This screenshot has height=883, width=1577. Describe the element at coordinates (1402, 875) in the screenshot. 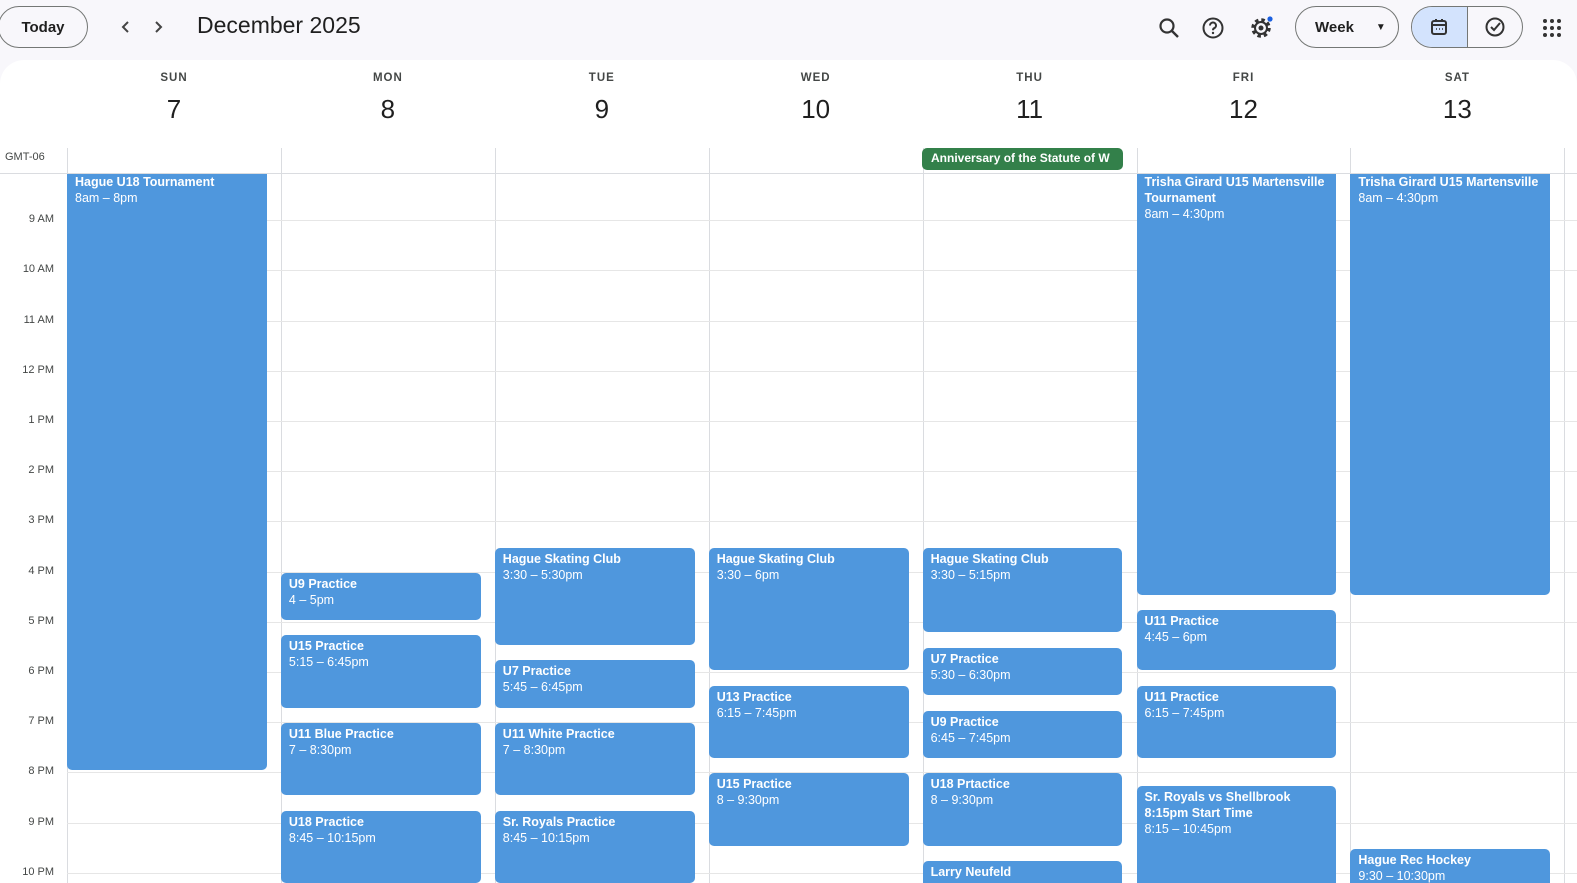

I see `event-time: 9:30 – 10:30pm` at that location.